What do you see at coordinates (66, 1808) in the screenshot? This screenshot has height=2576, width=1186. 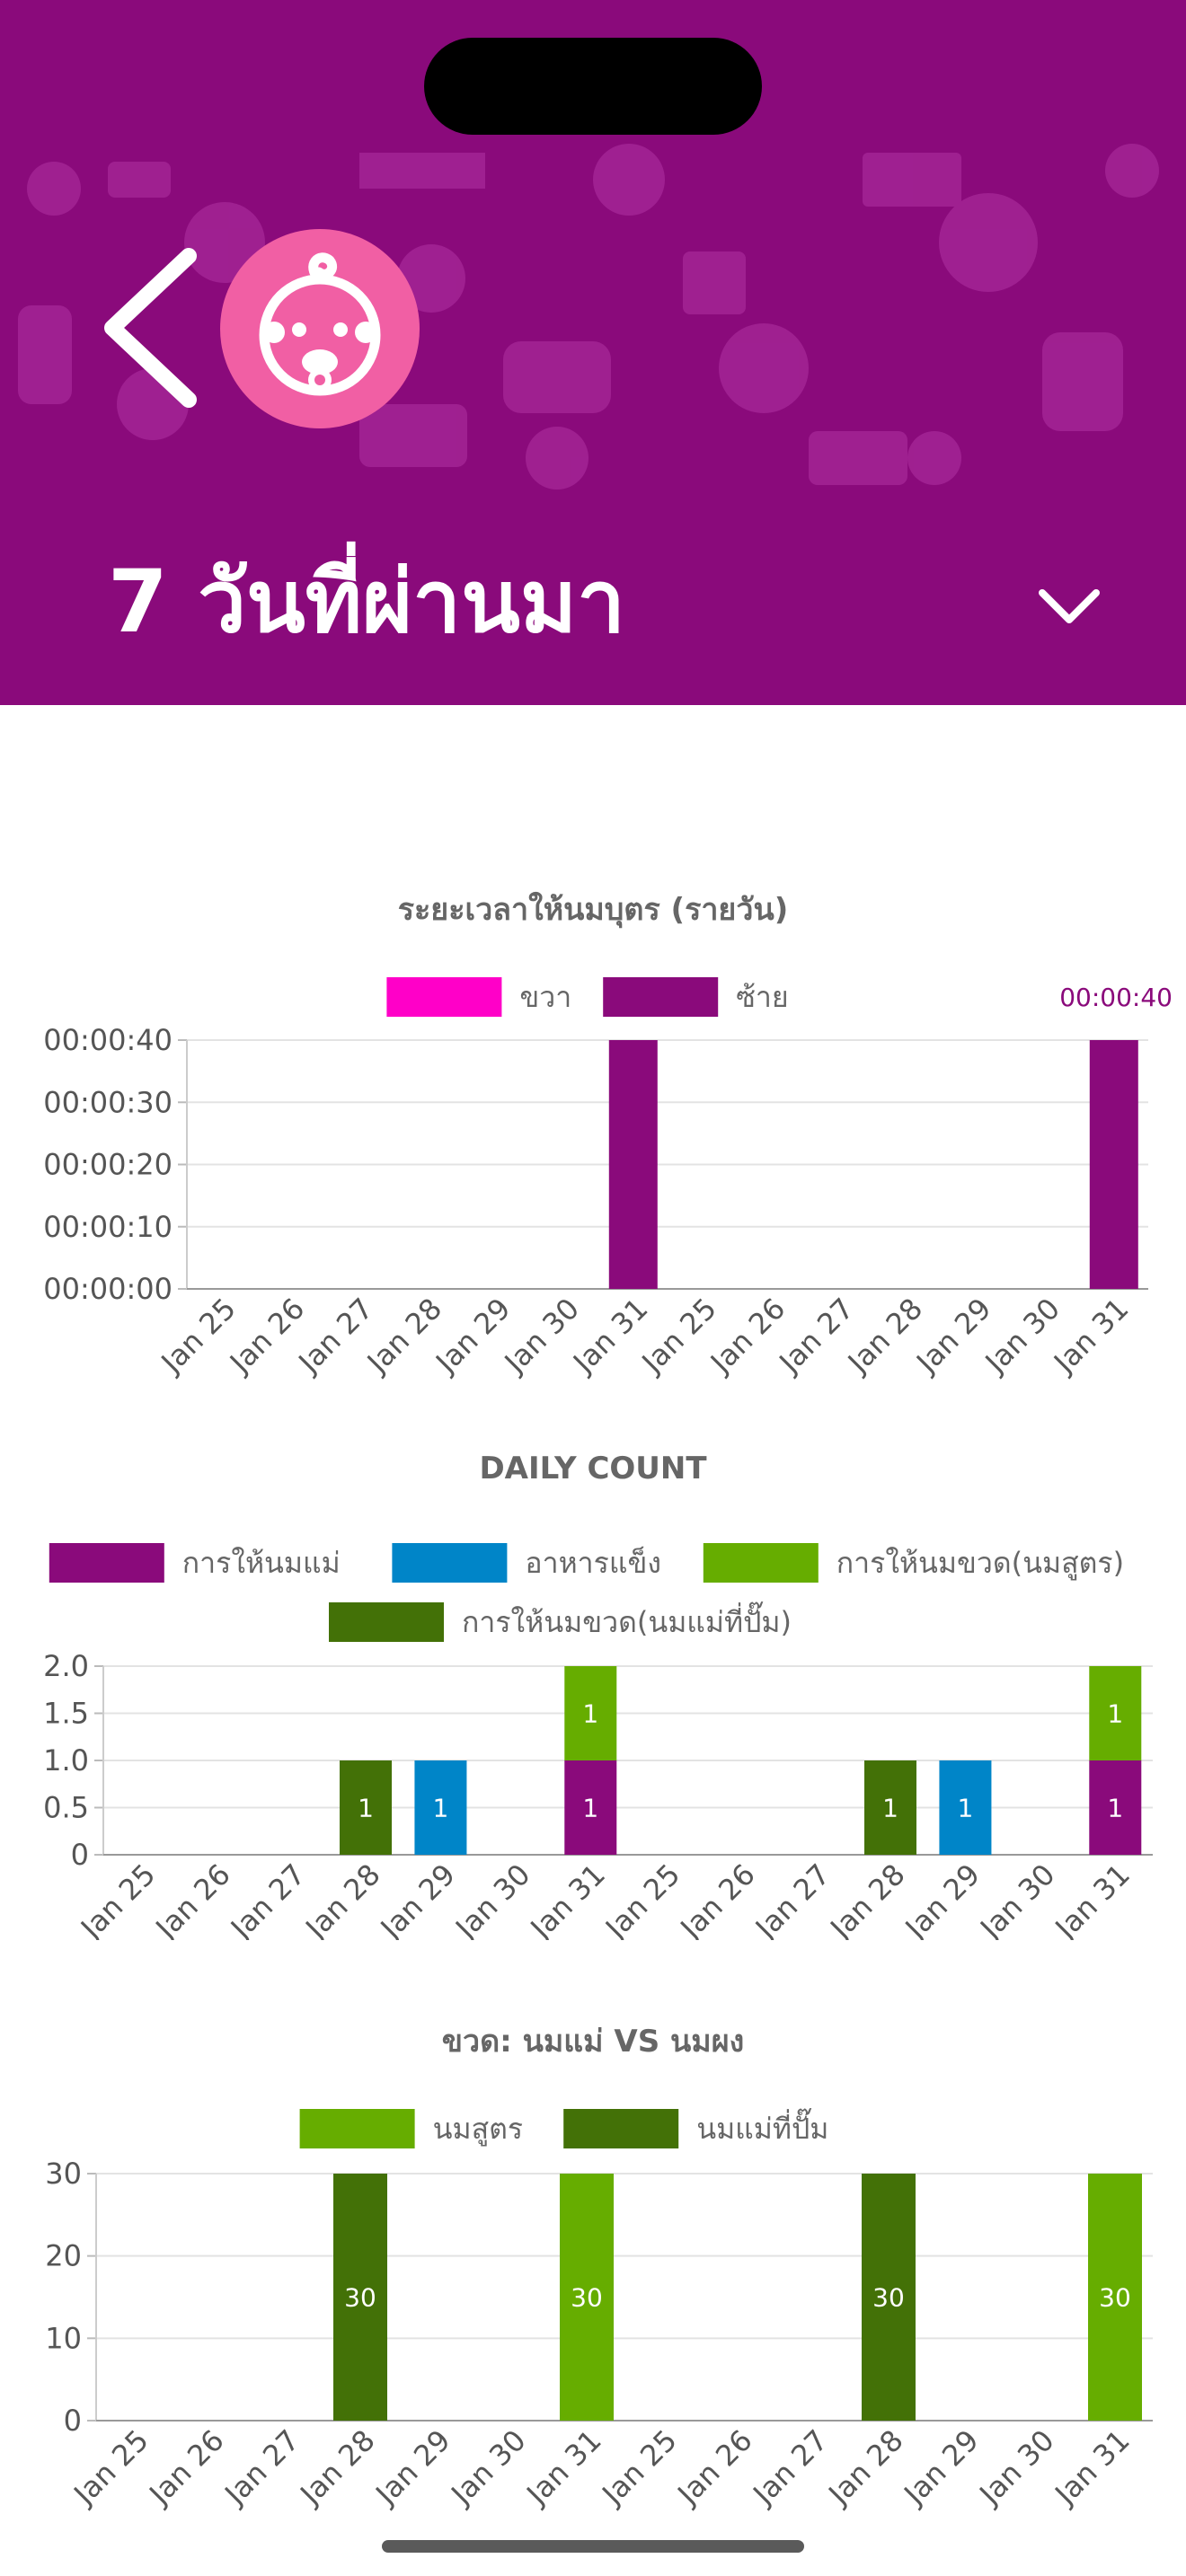 I see `y-tick-label: 0.5` at bounding box center [66, 1808].